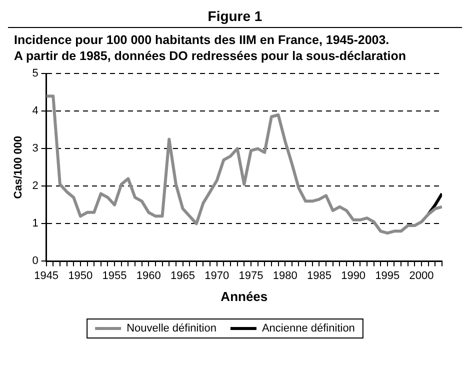  What do you see at coordinates (46, 276) in the screenshot?
I see `x-tick-label: 1945` at bounding box center [46, 276].